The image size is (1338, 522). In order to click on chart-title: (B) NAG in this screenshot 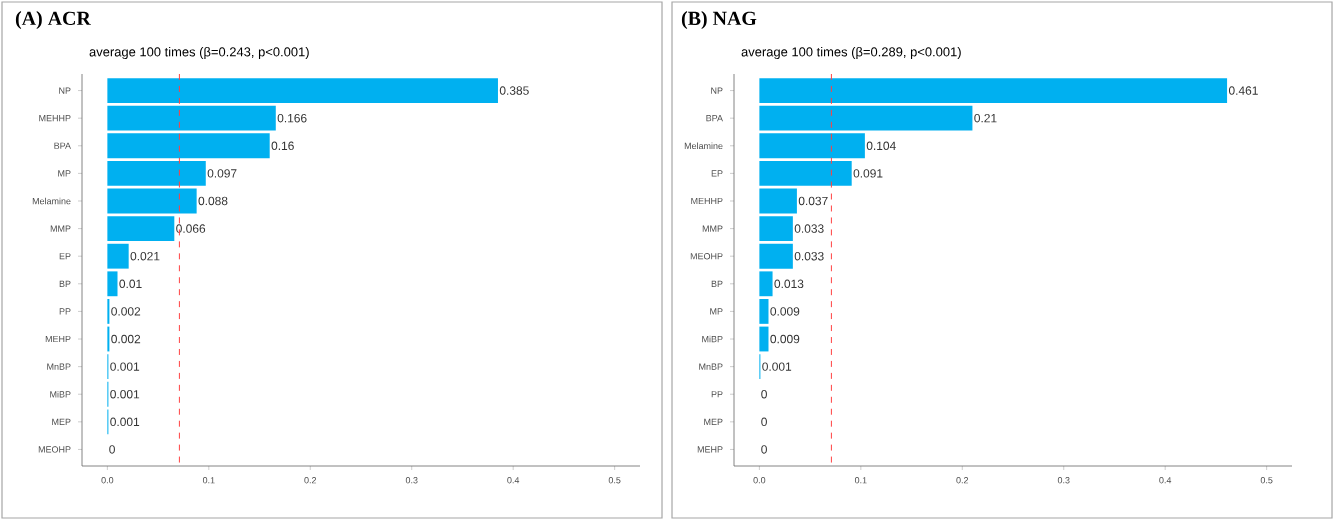, I will do `click(719, 20)`.